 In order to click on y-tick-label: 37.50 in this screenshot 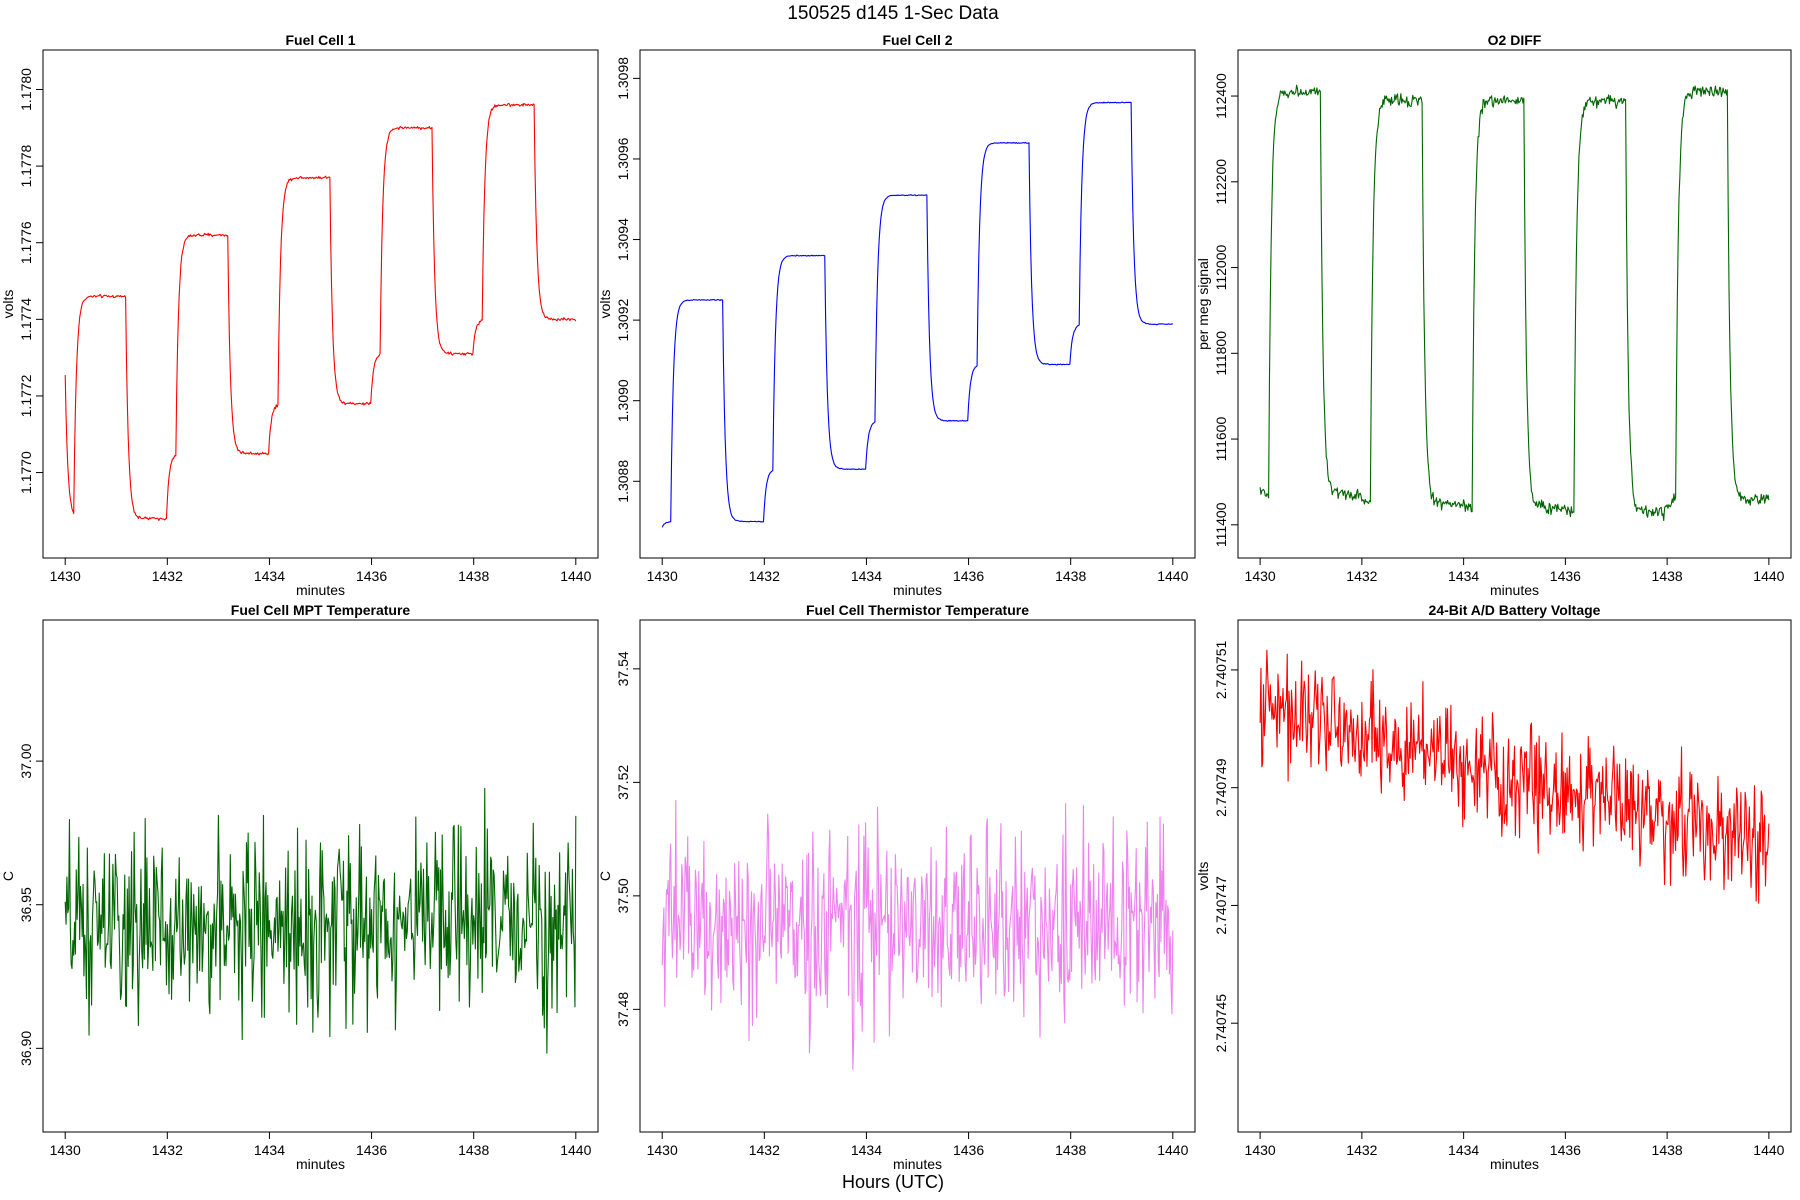, I will do `click(623, 895)`.